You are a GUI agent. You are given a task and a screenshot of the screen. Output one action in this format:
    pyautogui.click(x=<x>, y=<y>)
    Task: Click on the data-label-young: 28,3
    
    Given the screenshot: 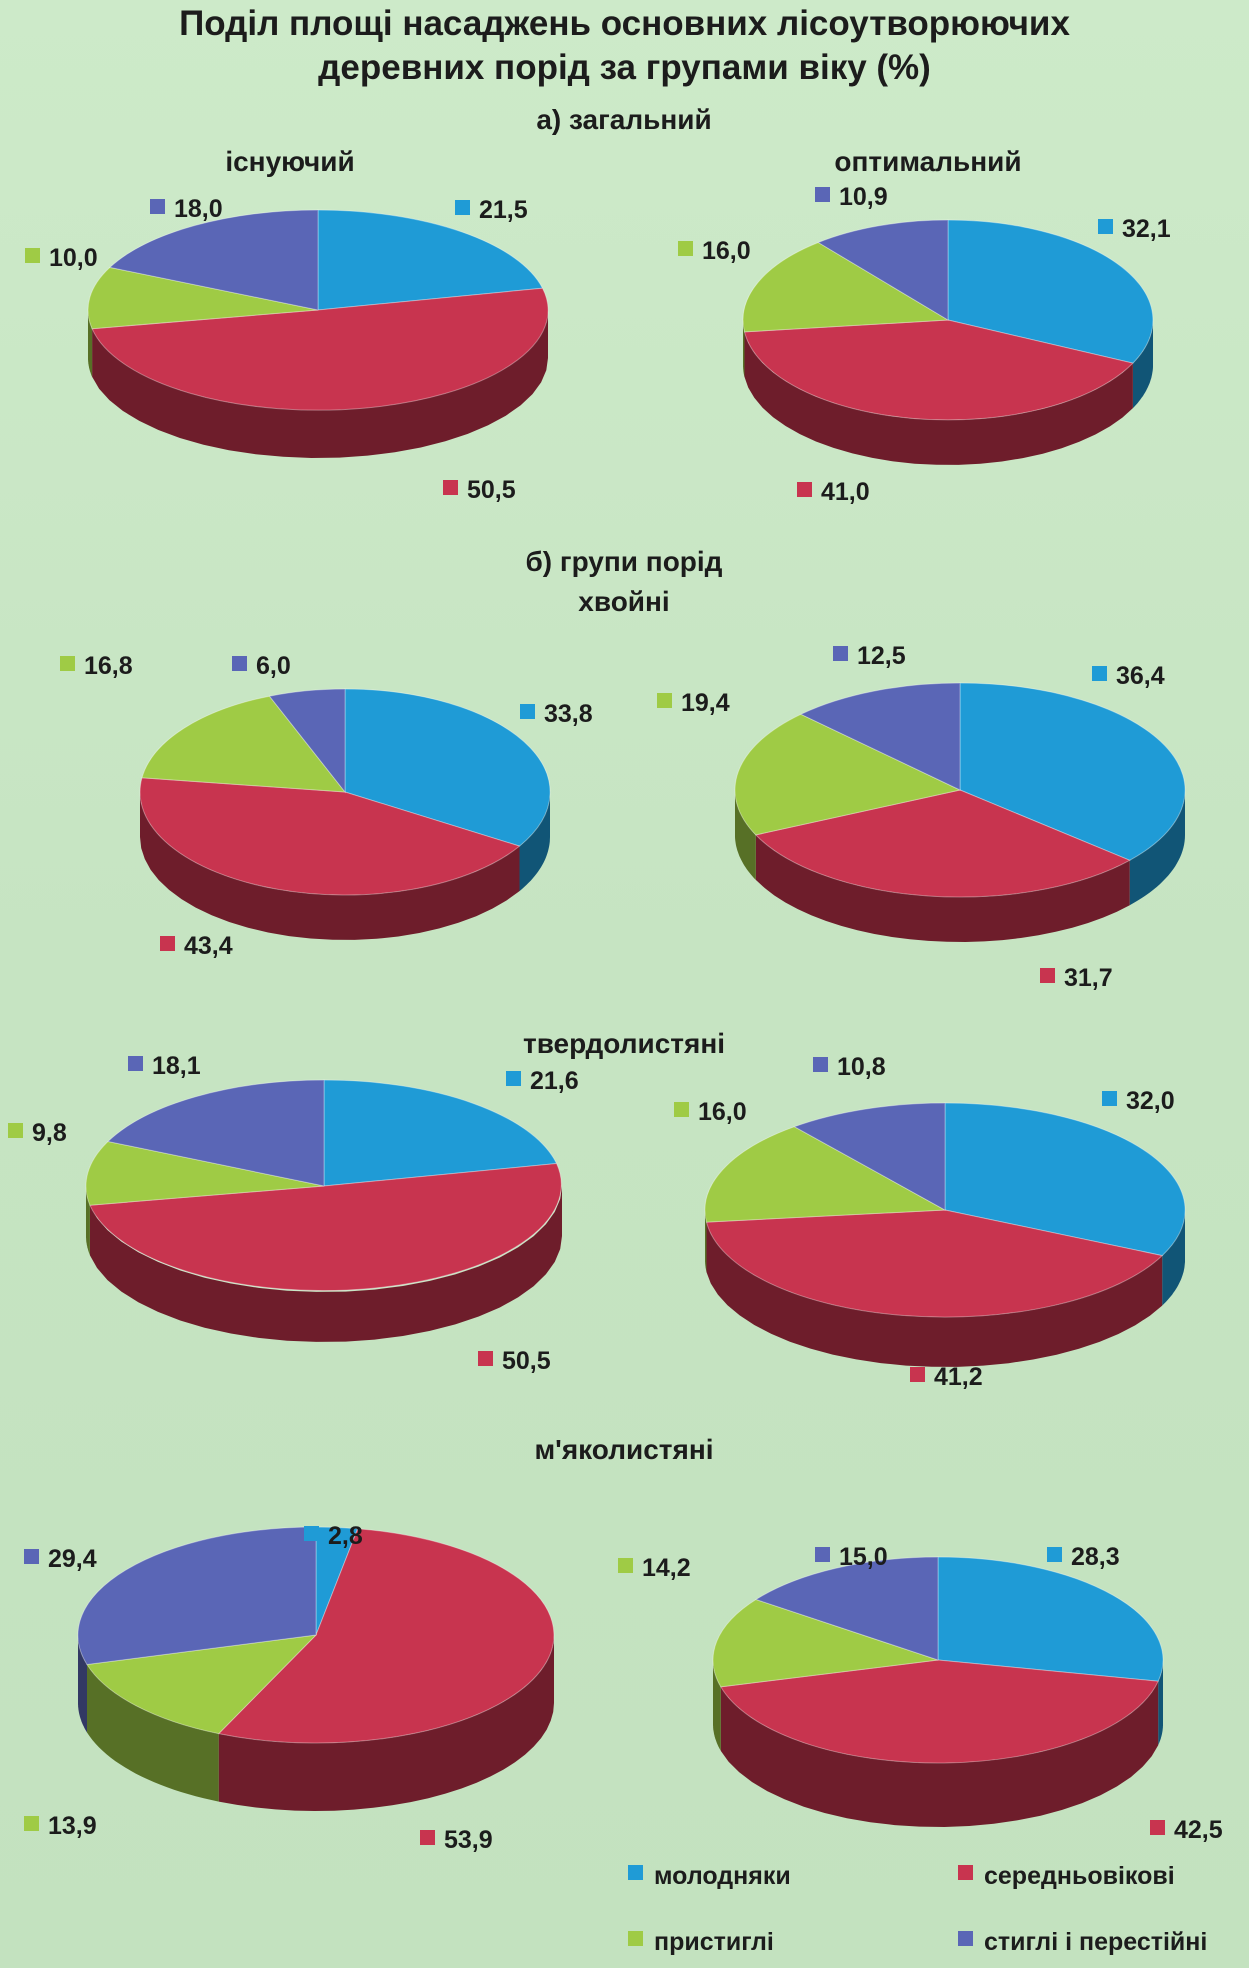 What is the action you would take?
    pyautogui.click(x=1095, y=1557)
    